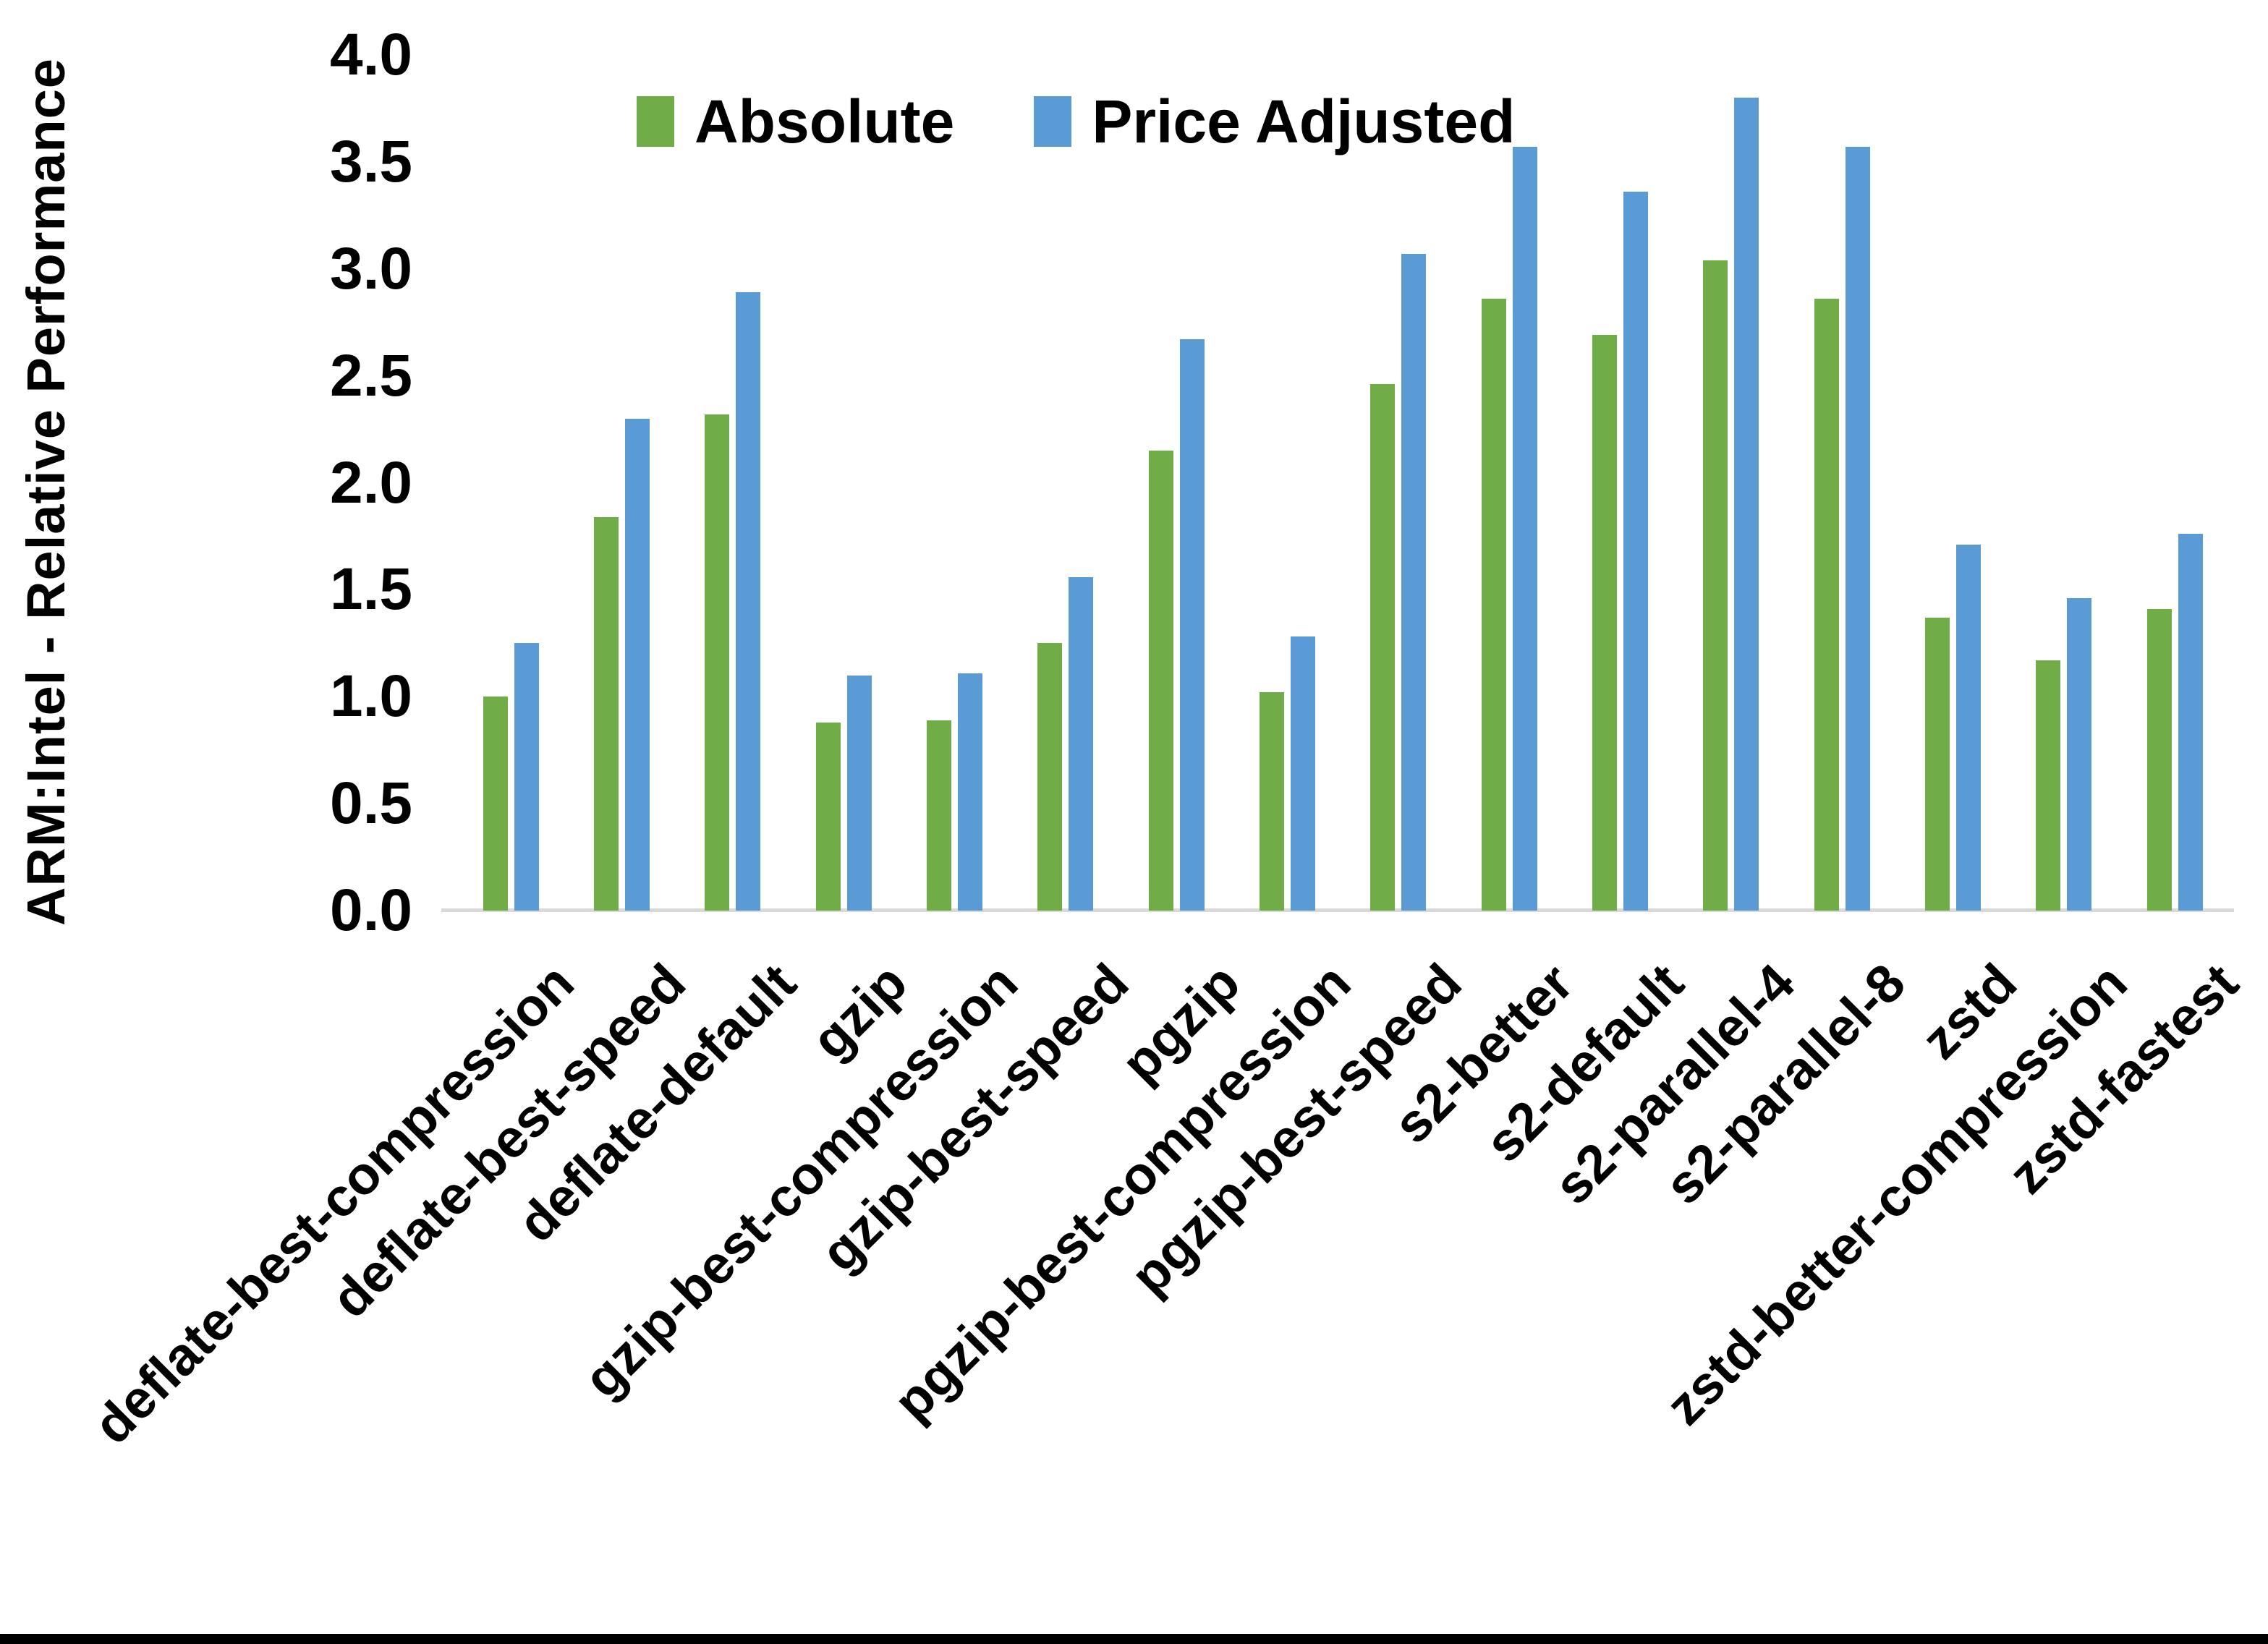 This screenshot has width=2268, height=1644. I want to click on y-tick-label-1.0: 1.0, so click(371, 696).